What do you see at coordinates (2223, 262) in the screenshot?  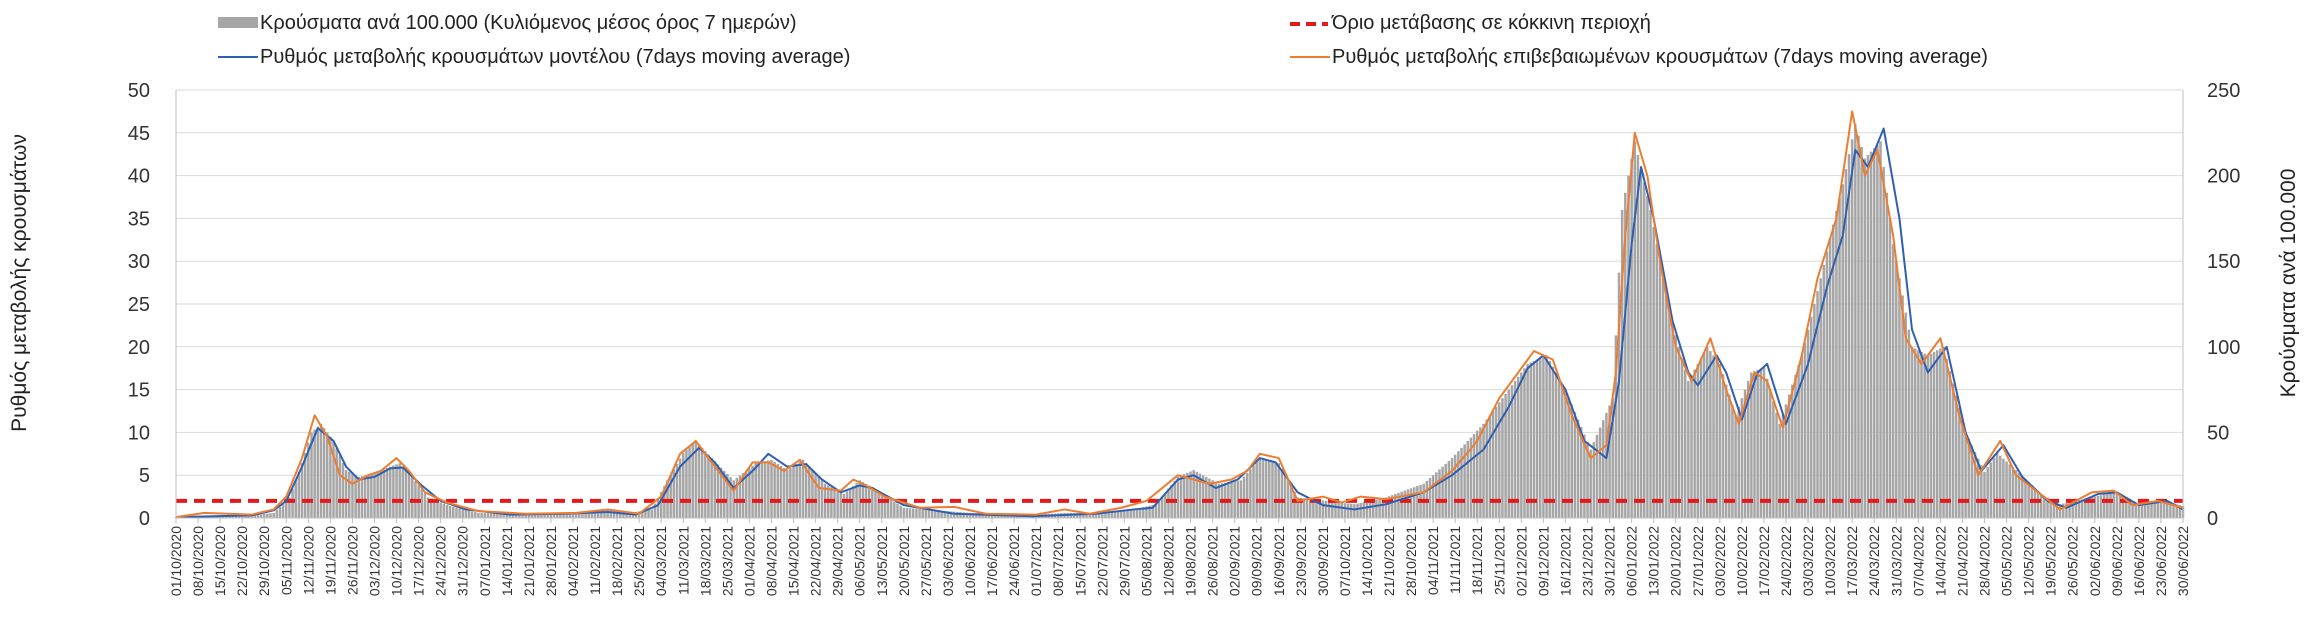 I see `y-right-tick-label: 150` at bounding box center [2223, 262].